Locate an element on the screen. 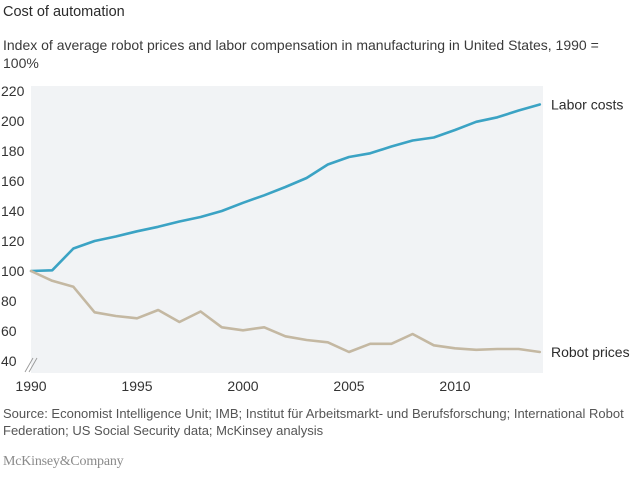 The image size is (638, 480). y-tick-label: 220 is located at coordinates (13, 91).